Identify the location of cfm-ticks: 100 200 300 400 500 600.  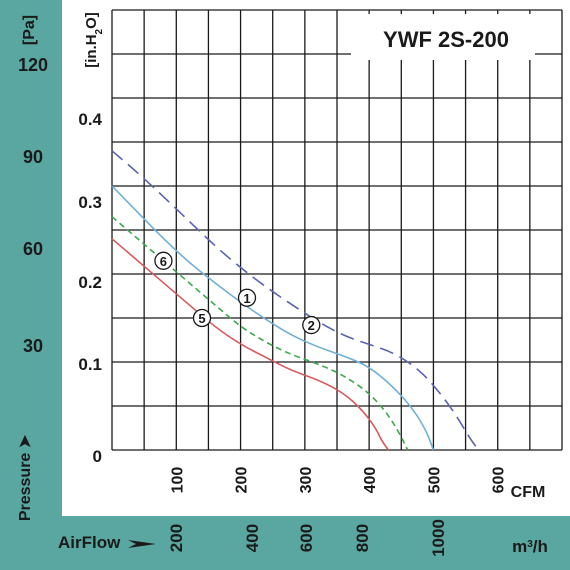
(338, 480).